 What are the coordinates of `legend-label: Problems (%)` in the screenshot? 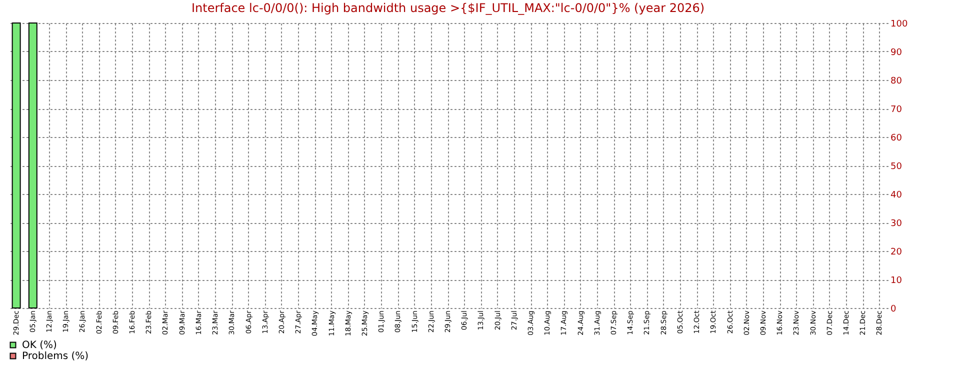 It's located at (55, 356).